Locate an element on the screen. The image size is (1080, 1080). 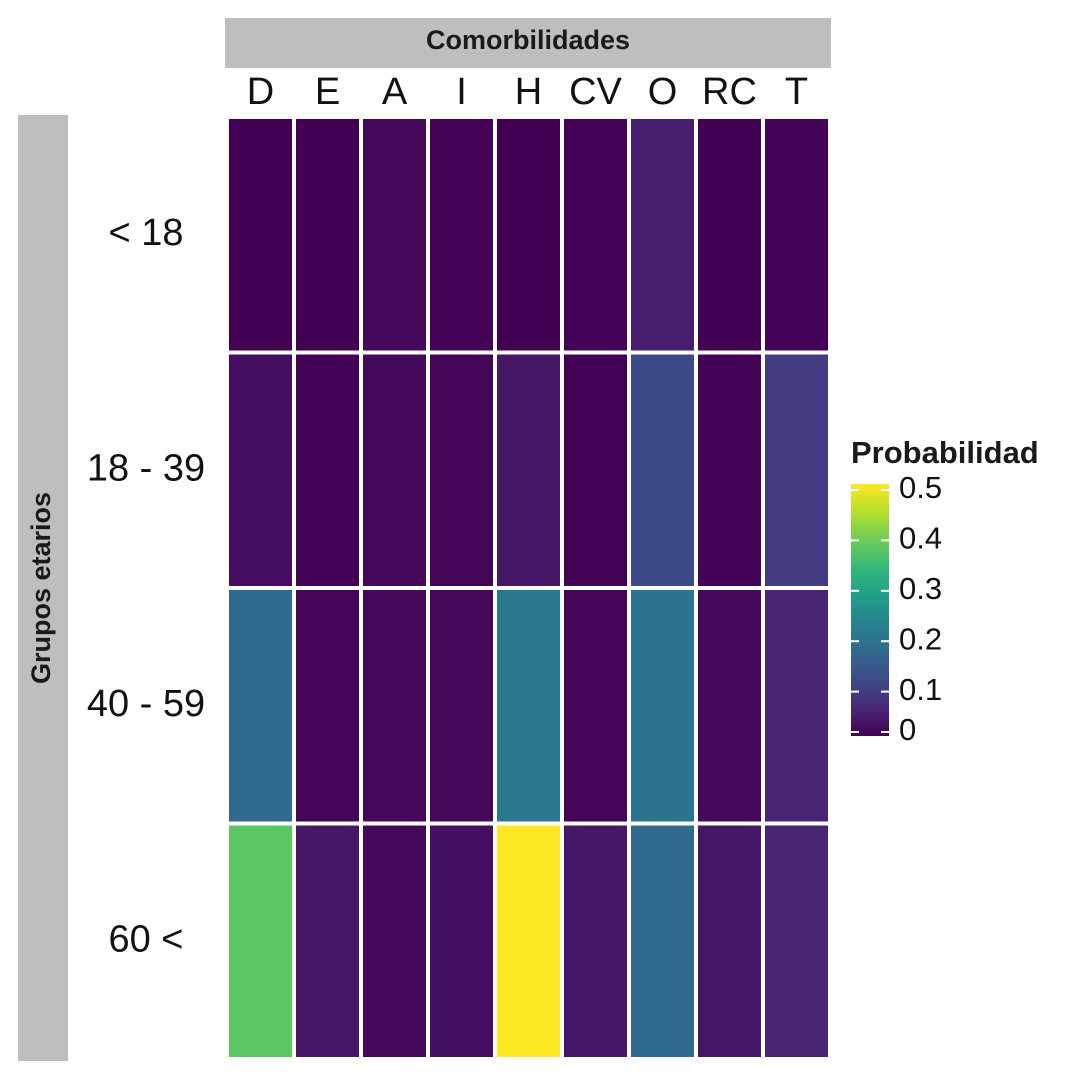
row-label: 40 - 59 is located at coordinates (146, 704).